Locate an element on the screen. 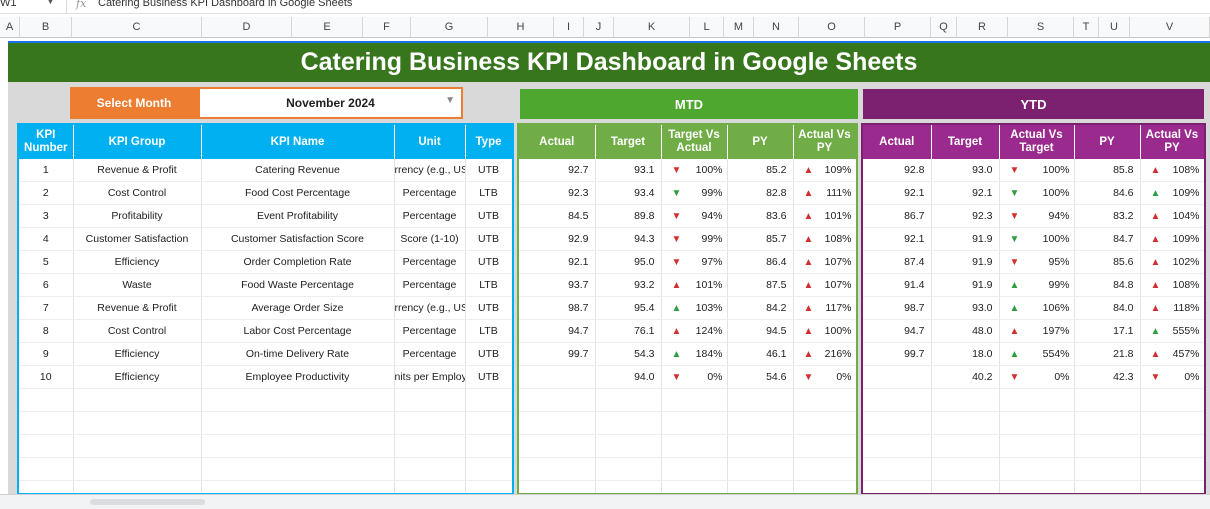  column-header-t: T is located at coordinates (1086, 27).